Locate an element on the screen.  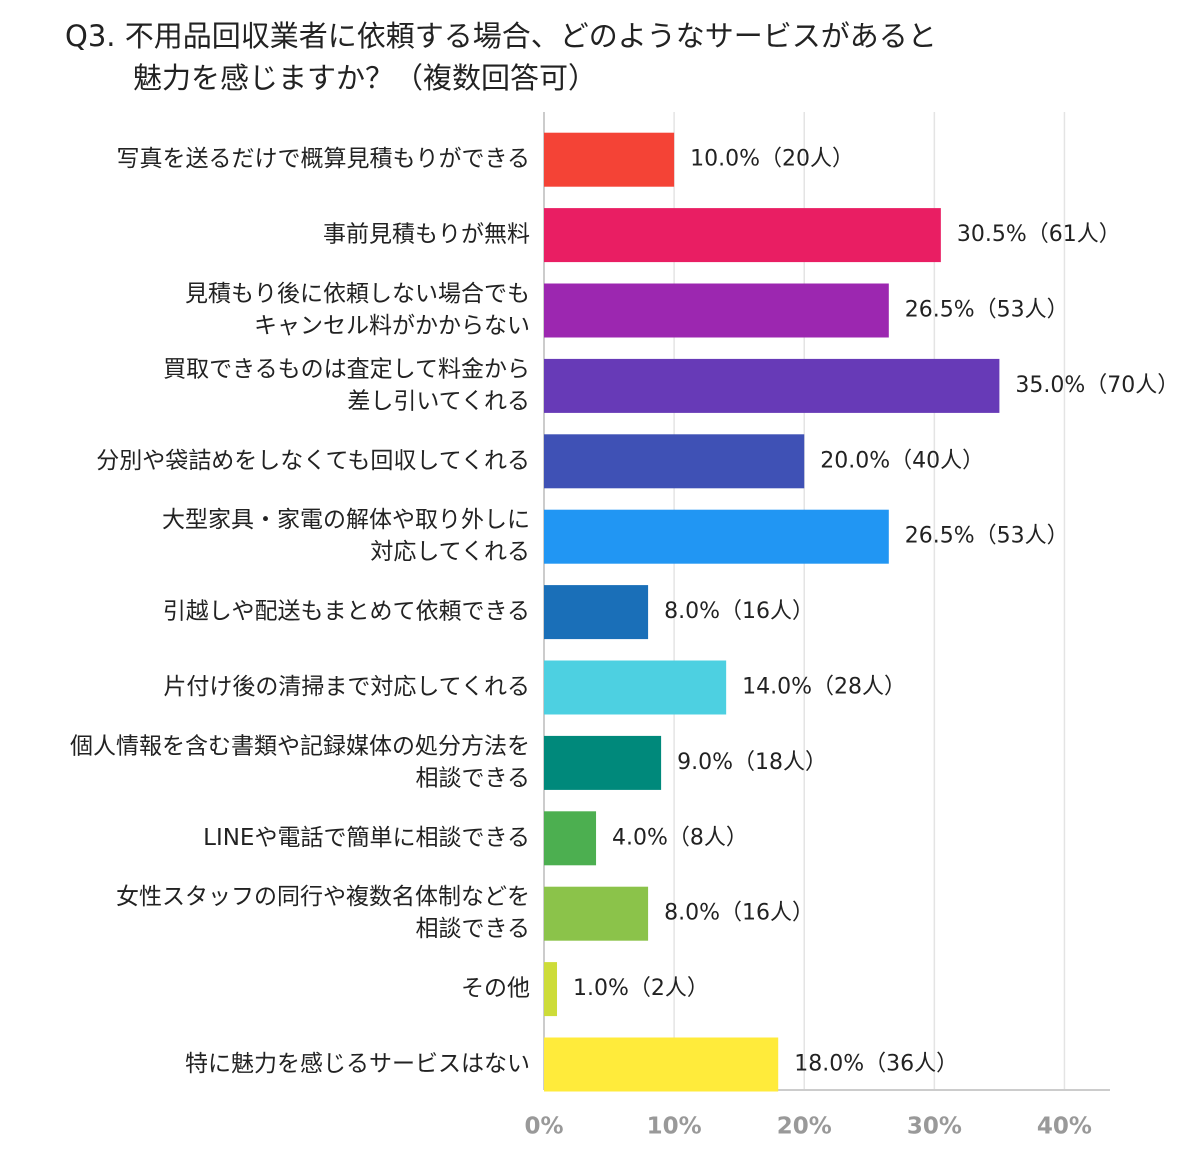
y-tick-label: 事前見積もりが無料 is located at coordinates (426, 235).